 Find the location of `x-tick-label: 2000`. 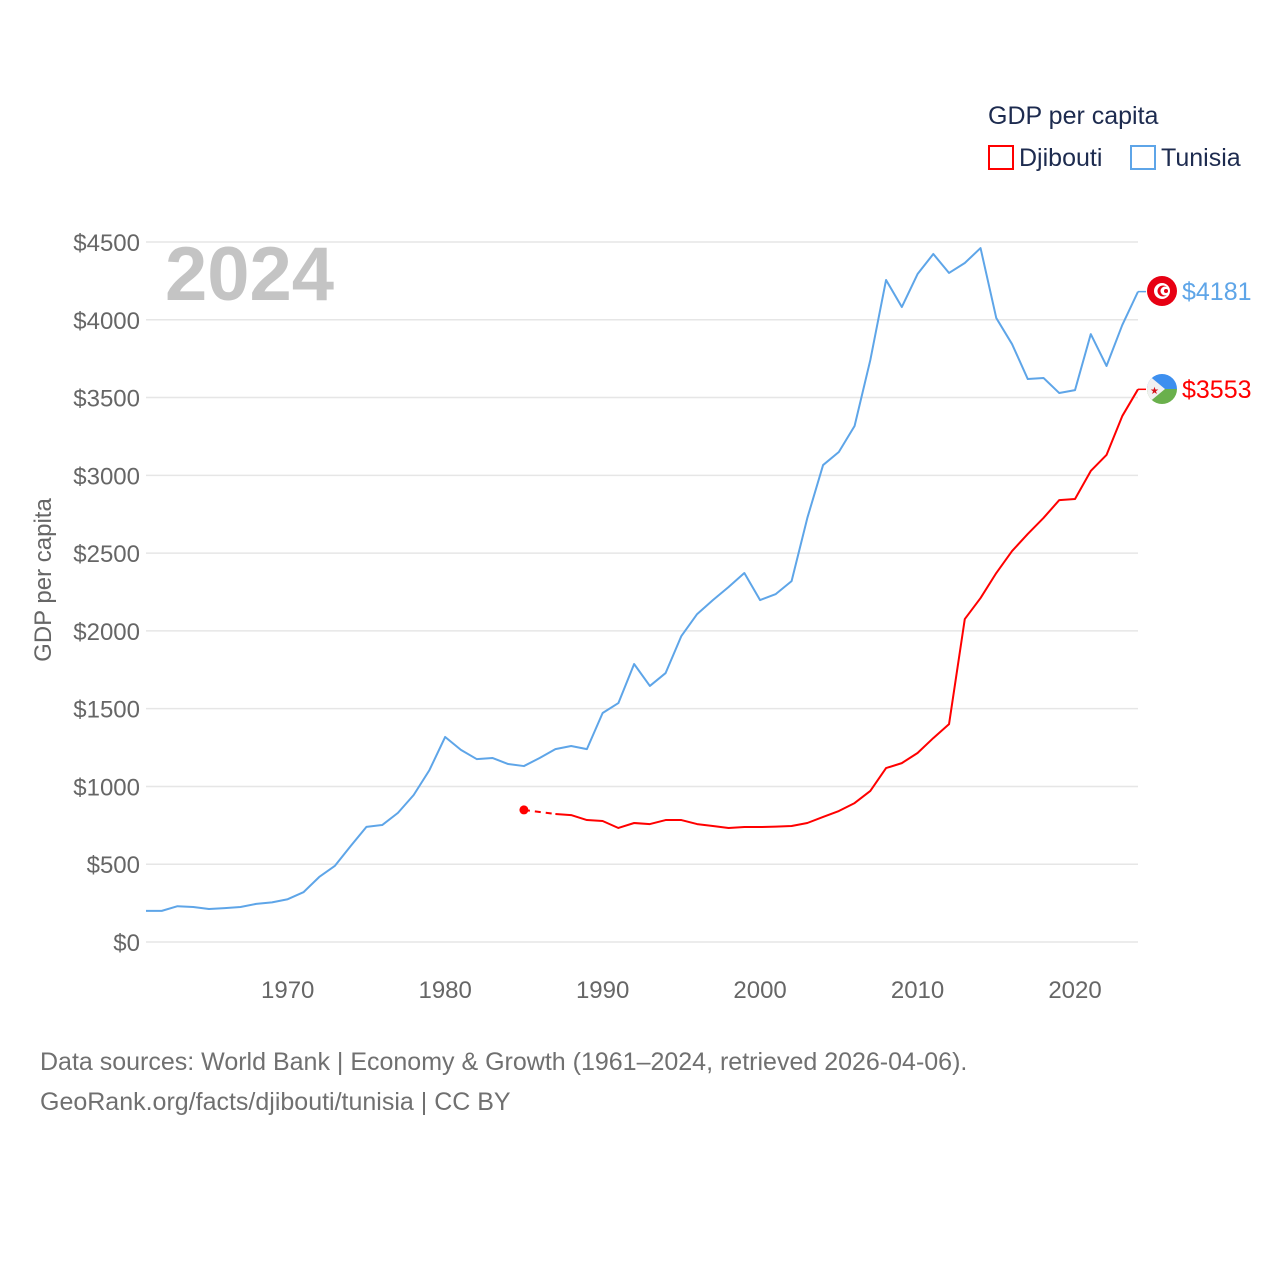

x-tick-label: 2000 is located at coordinates (759, 990).